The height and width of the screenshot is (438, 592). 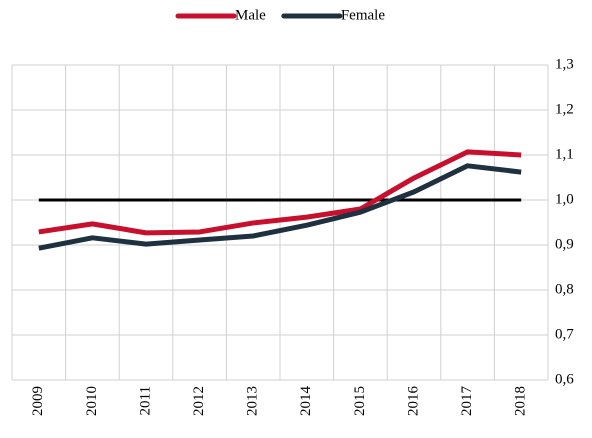 I want to click on x-tick-label: 2018, so click(x=521, y=401).